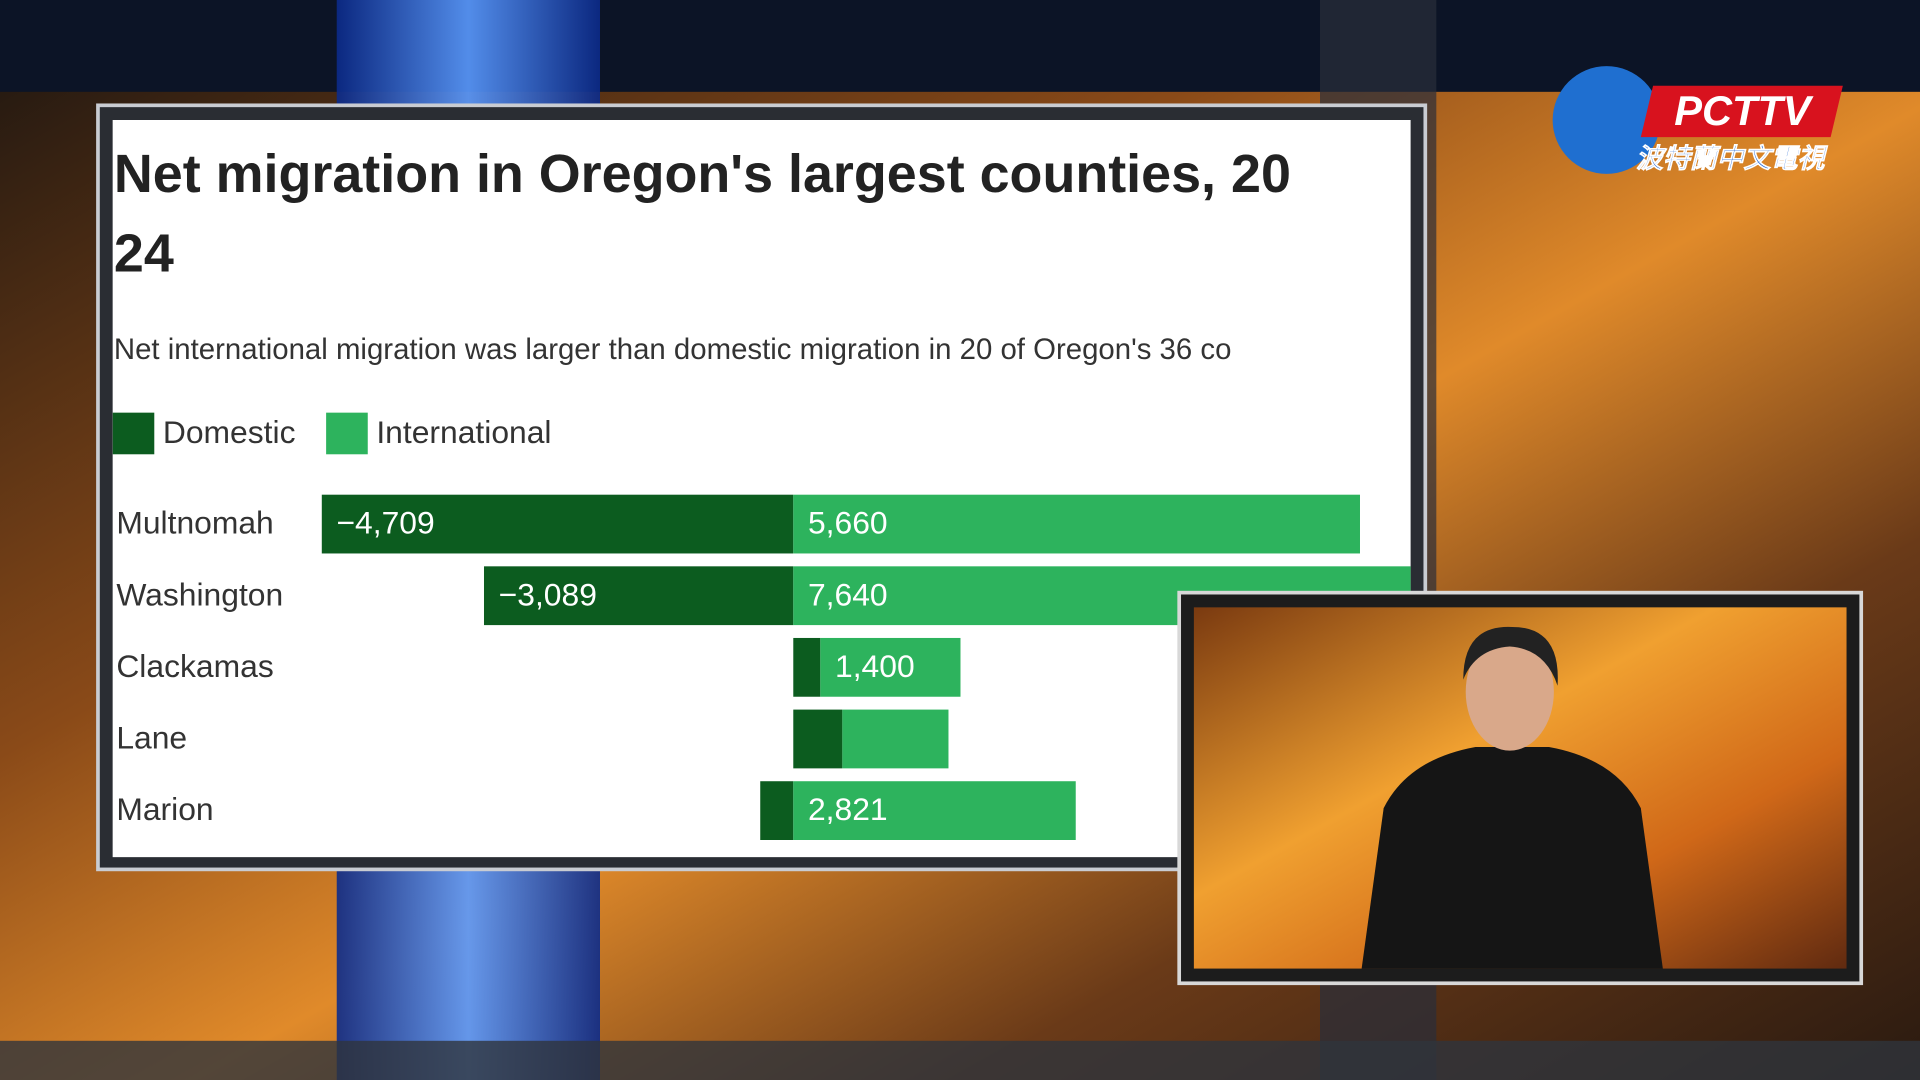  What do you see at coordinates (848, 809) in the screenshot?
I see `value-label: 2,821` at bounding box center [848, 809].